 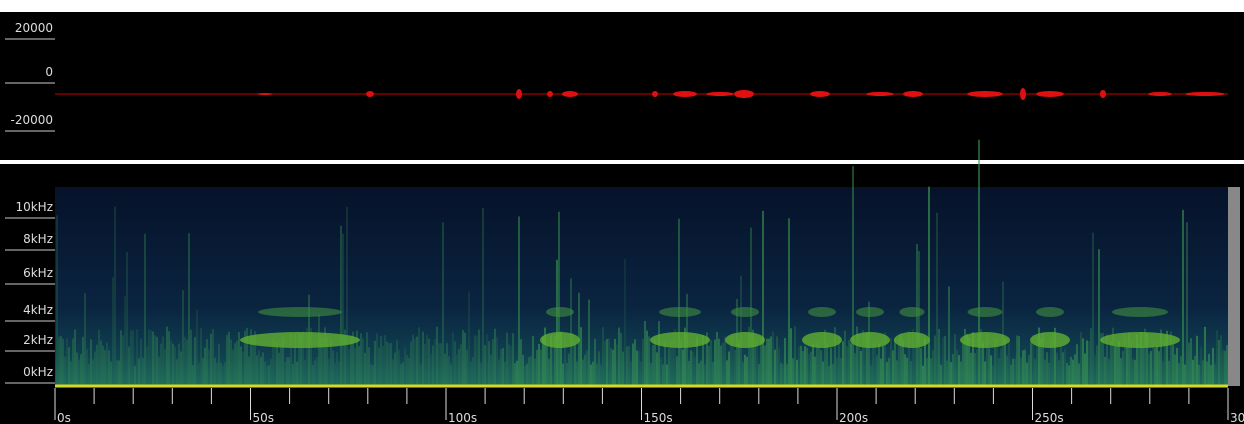 What do you see at coordinates (913, 94) in the screenshot?
I see `wave-burst` at bounding box center [913, 94].